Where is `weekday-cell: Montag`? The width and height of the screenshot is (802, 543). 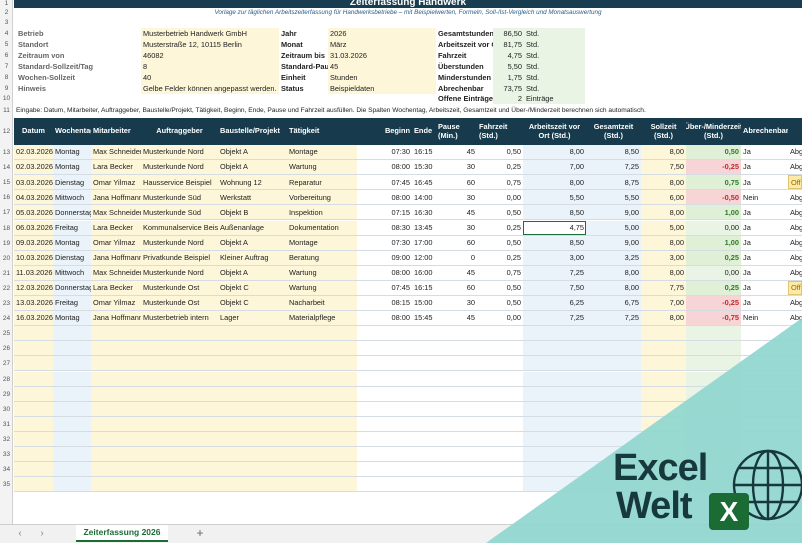 weekday-cell: Montag is located at coordinates (72, 167).